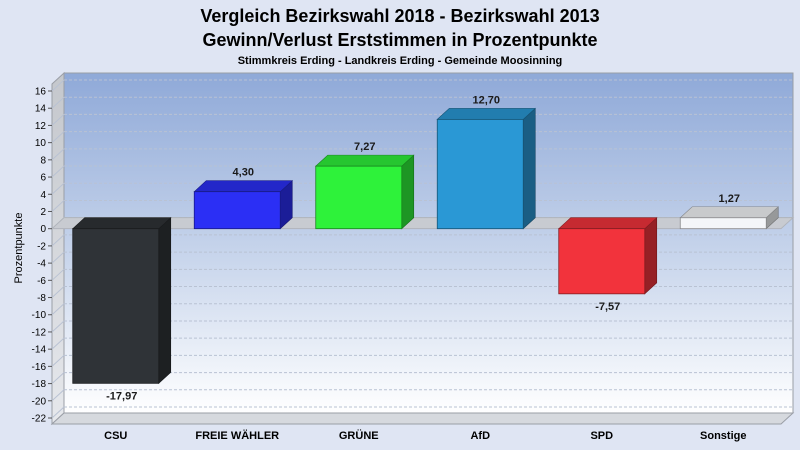 The height and width of the screenshot is (450, 800). I want to click on bar-sonstige, so click(729, 218).